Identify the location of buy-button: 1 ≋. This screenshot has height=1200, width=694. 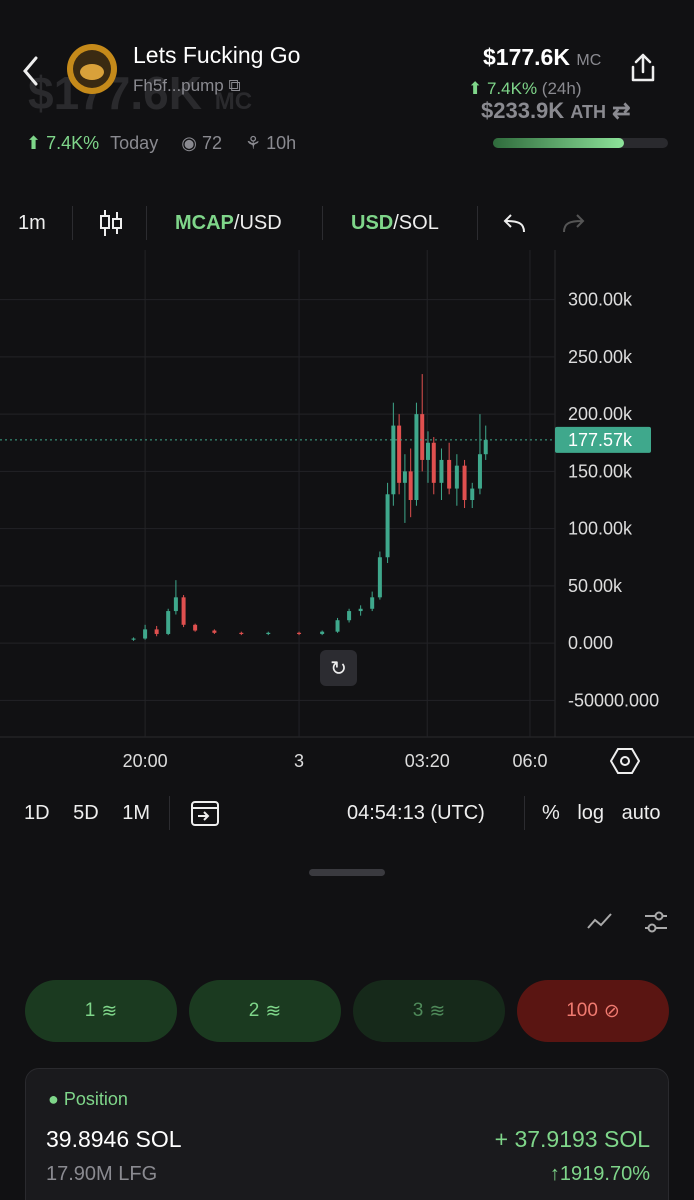
(101, 1011).